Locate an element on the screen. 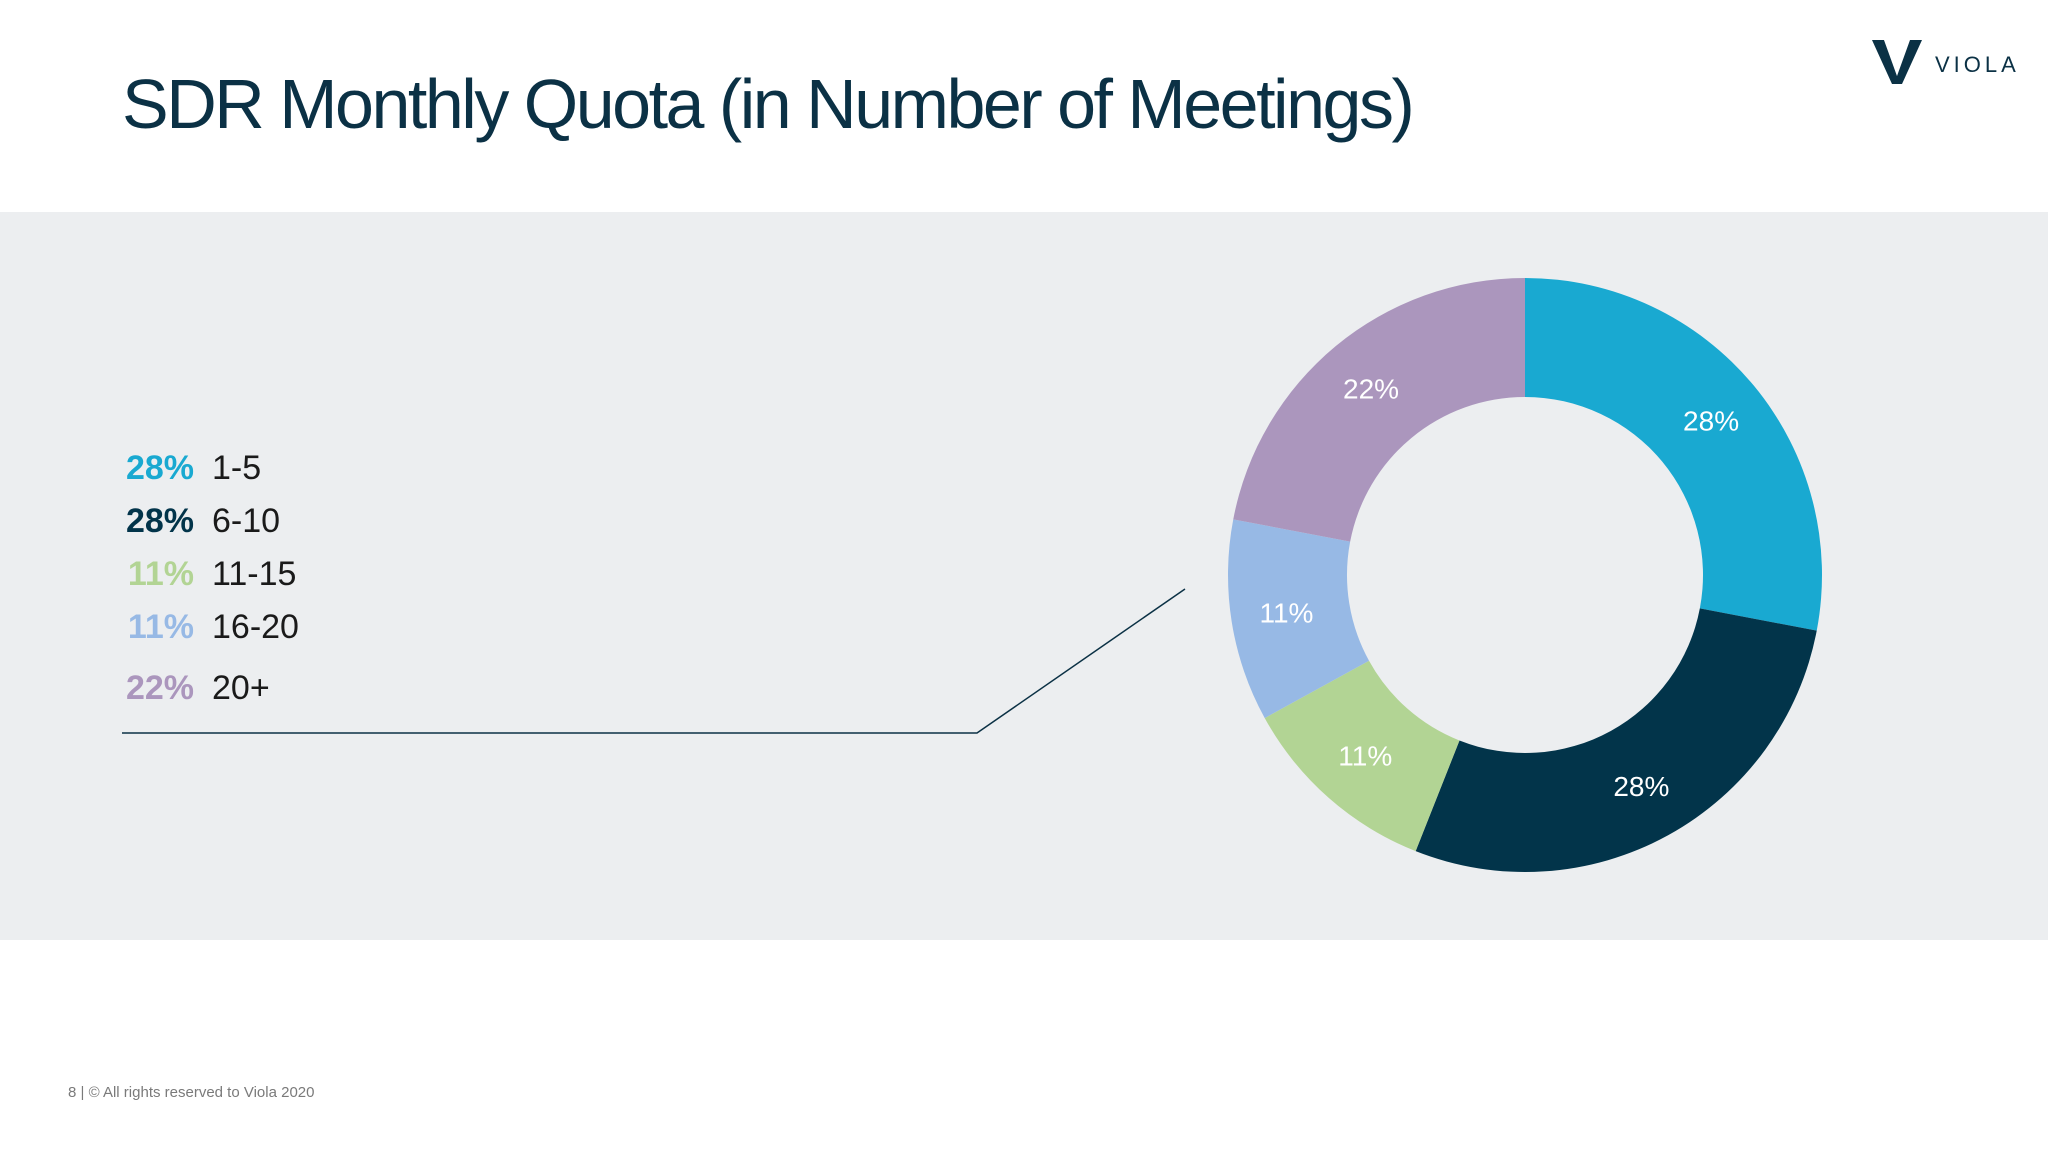 This screenshot has height=1152, width=2048. legend-connector-line is located at coordinates (654, 661).